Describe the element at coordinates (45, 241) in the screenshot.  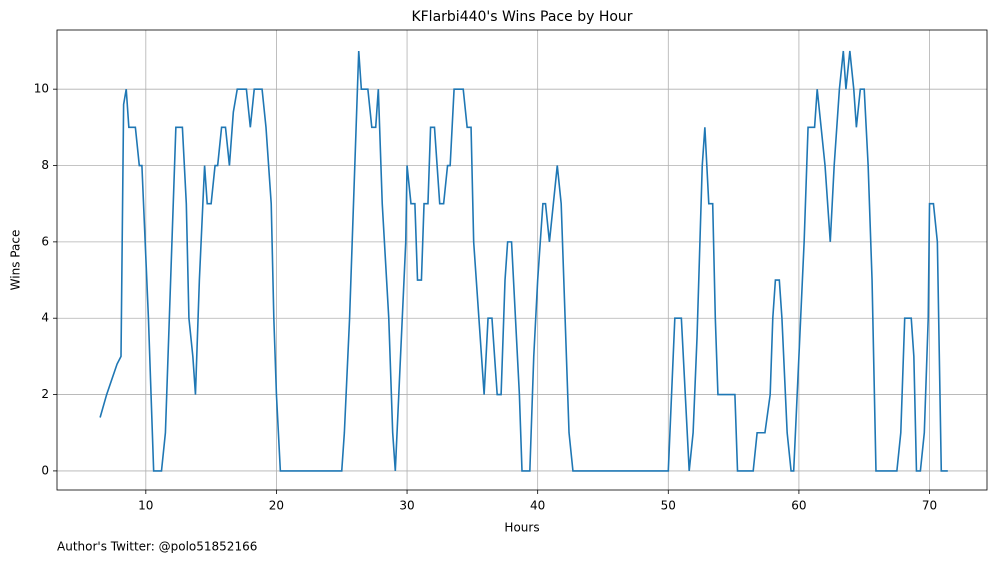
I see `y-tick-label: 6` at that location.